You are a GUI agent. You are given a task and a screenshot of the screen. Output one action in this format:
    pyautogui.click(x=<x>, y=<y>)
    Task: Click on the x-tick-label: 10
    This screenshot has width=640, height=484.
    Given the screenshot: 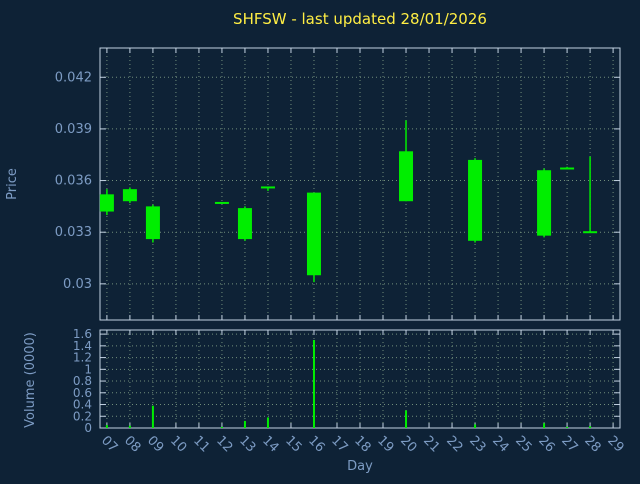 What is the action you would take?
    pyautogui.click(x=178, y=444)
    